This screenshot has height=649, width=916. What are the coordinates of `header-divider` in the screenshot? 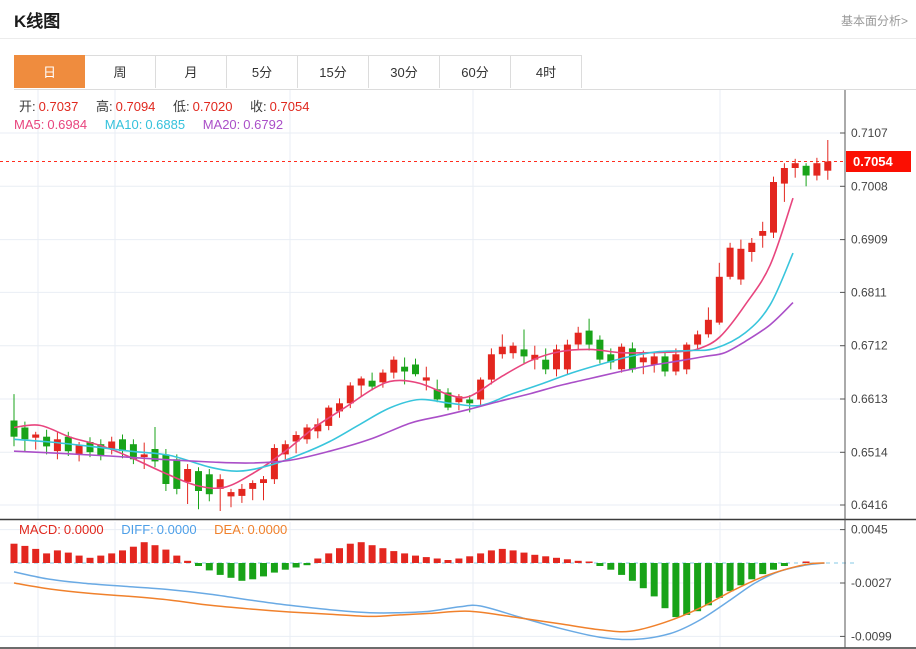 It's located at (458, 38).